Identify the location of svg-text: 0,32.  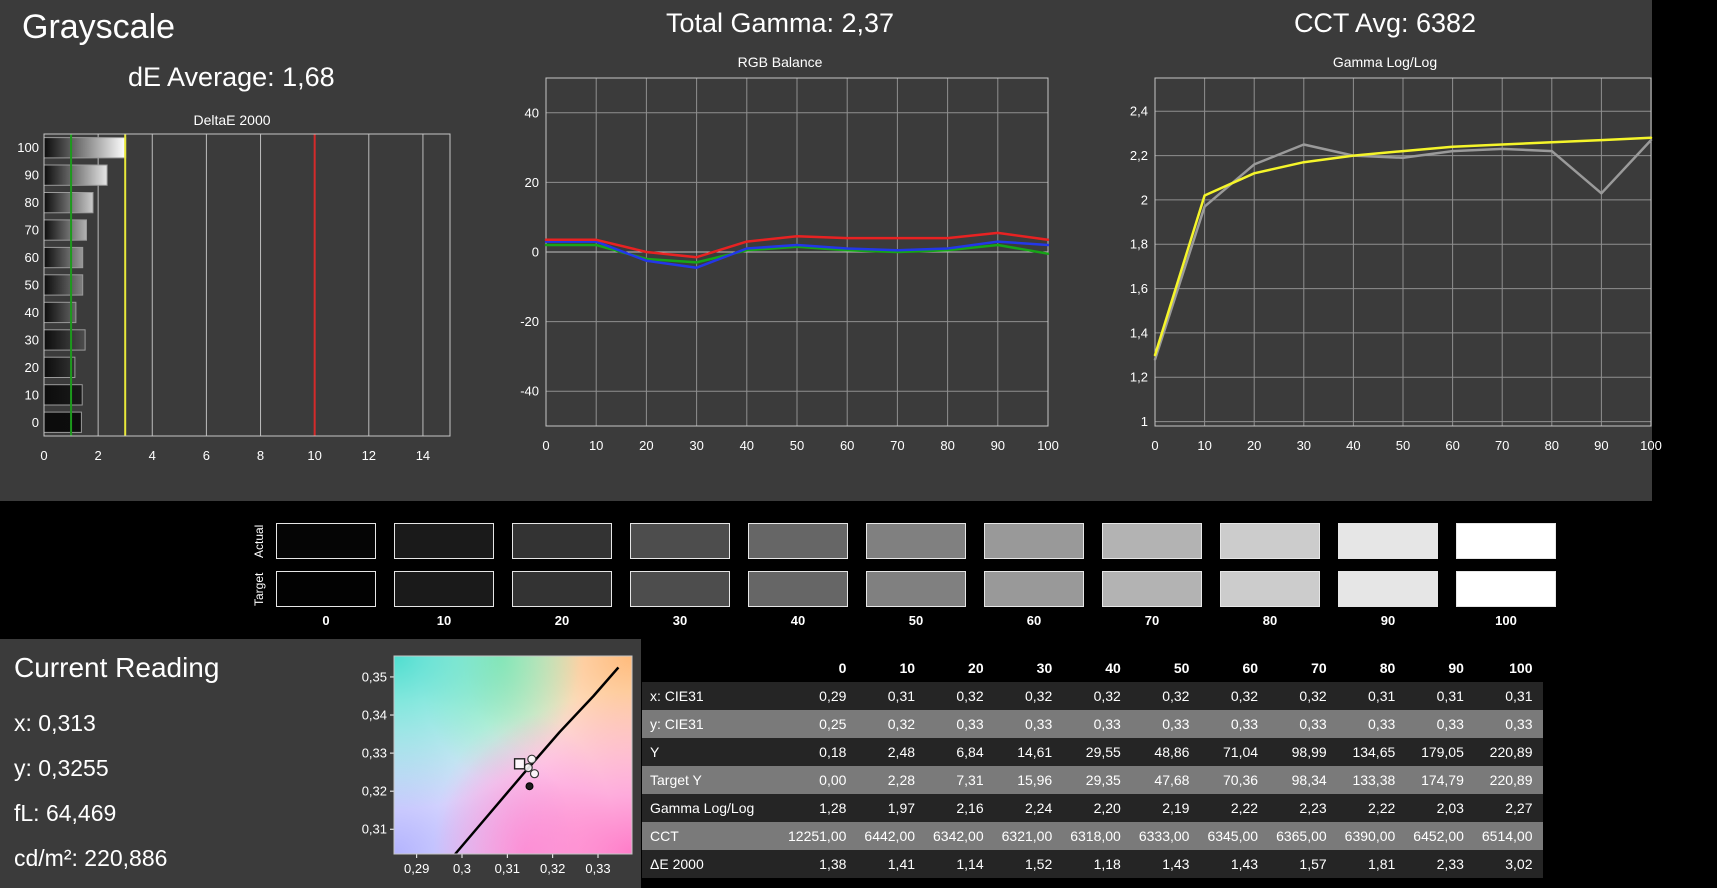
(374, 791).